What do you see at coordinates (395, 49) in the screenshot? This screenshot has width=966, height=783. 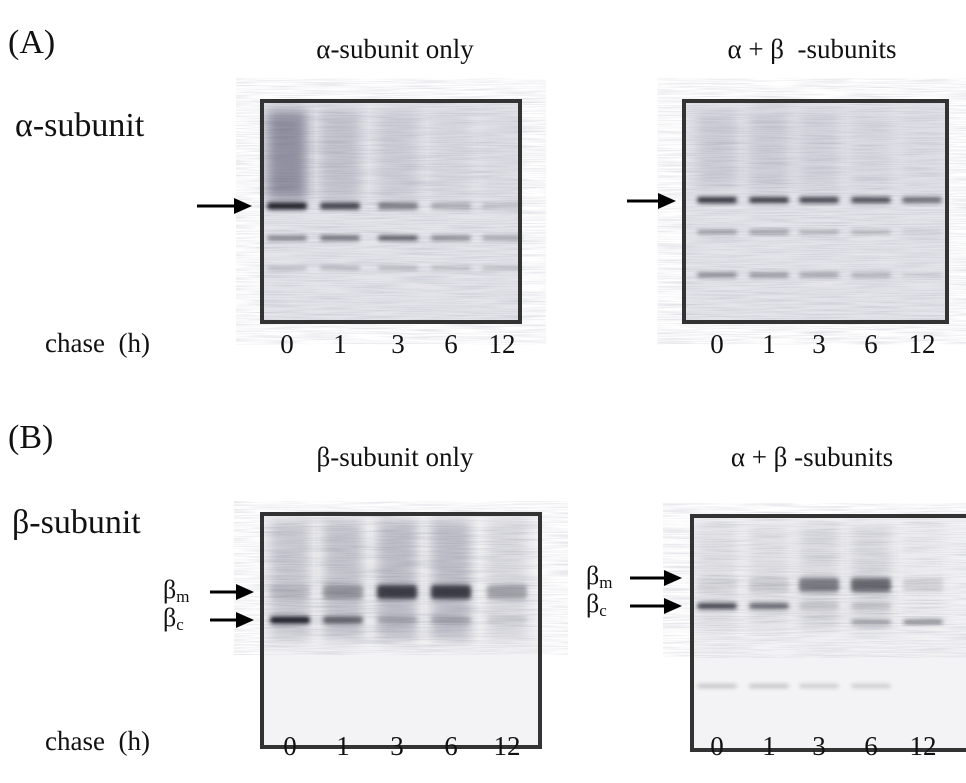 I see `blot-title: α-subunit only` at bounding box center [395, 49].